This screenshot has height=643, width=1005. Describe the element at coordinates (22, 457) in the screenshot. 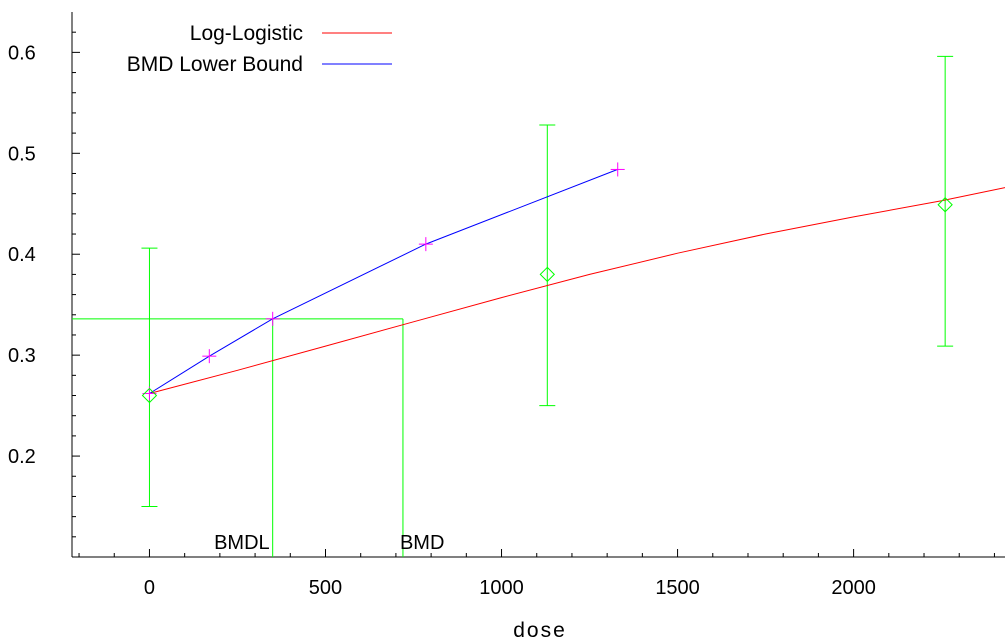

I see `y-tick-label: 0.2` at that location.